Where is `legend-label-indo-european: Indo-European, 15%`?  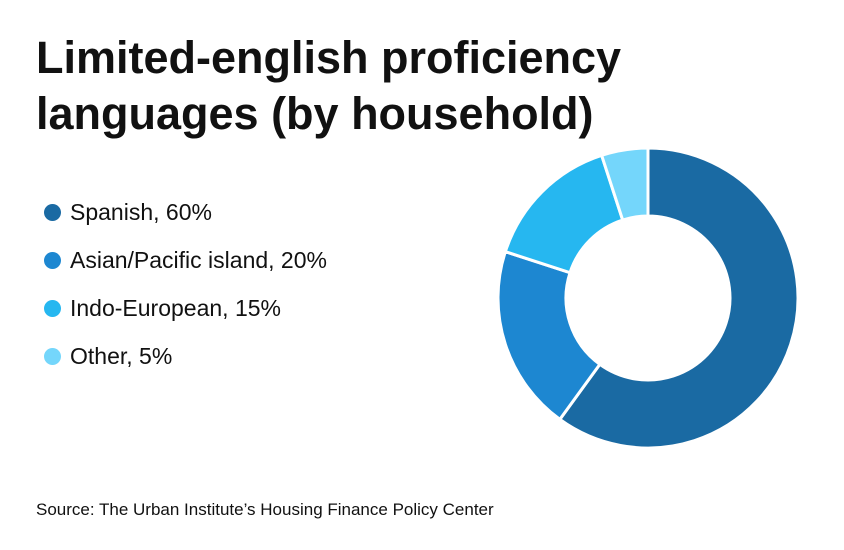
legend-label-indo-european: Indo-European, 15% is located at coordinates (175, 307).